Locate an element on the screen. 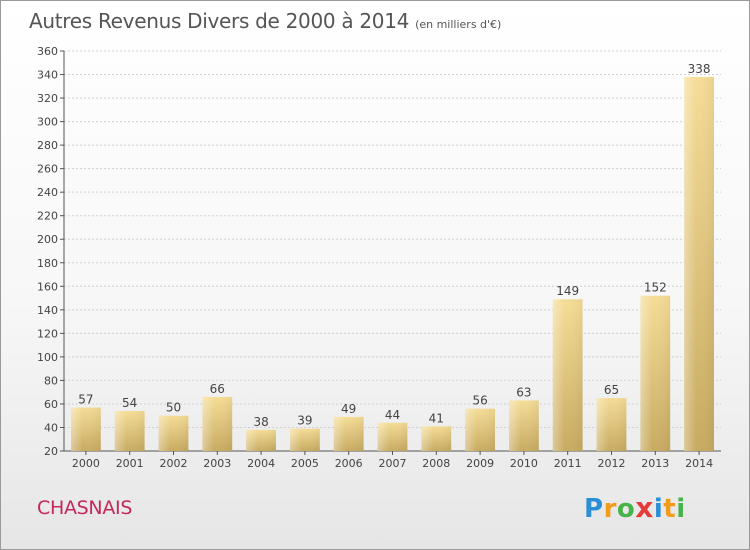 The width and height of the screenshot is (750, 550). x-tick-label: 2009 is located at coordinates (480, 463).